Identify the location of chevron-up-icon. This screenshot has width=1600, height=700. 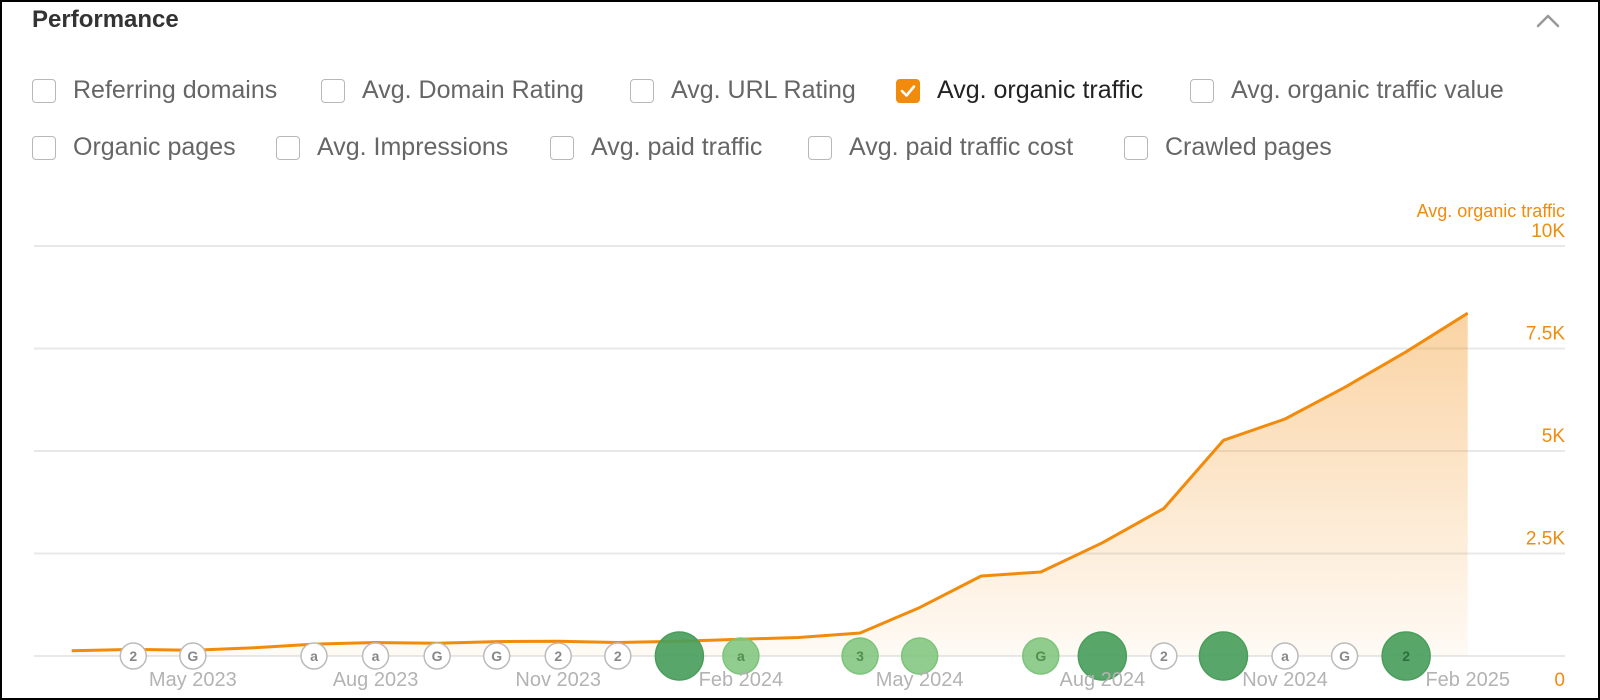
(1548, 21).